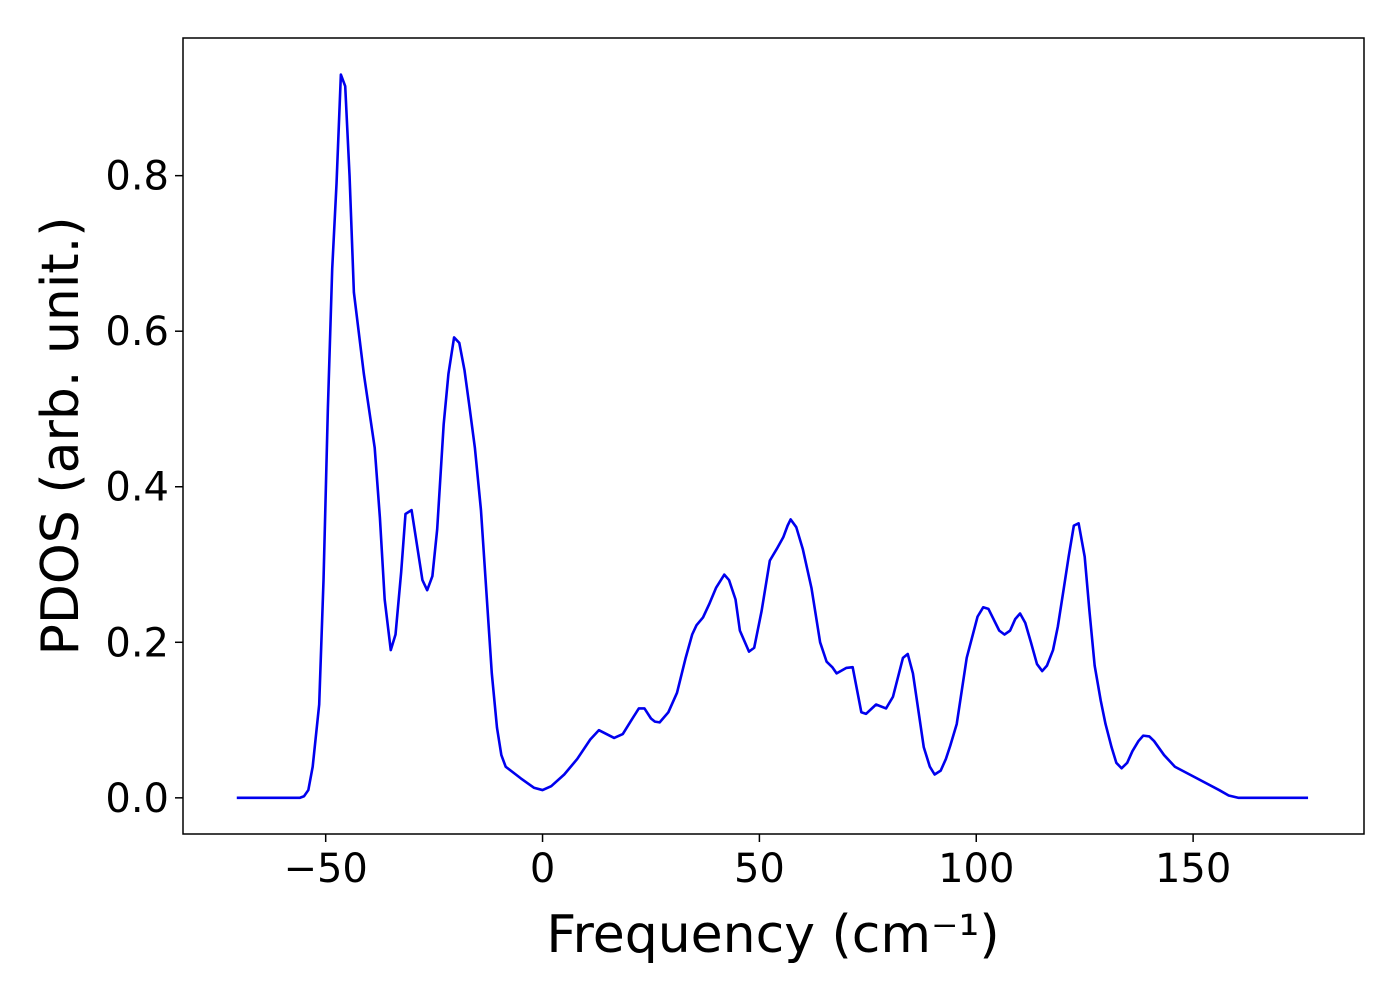  Describe the element at coordinates (542, 869) in the screenshot. I see `x-tick-label: 0` at that location.